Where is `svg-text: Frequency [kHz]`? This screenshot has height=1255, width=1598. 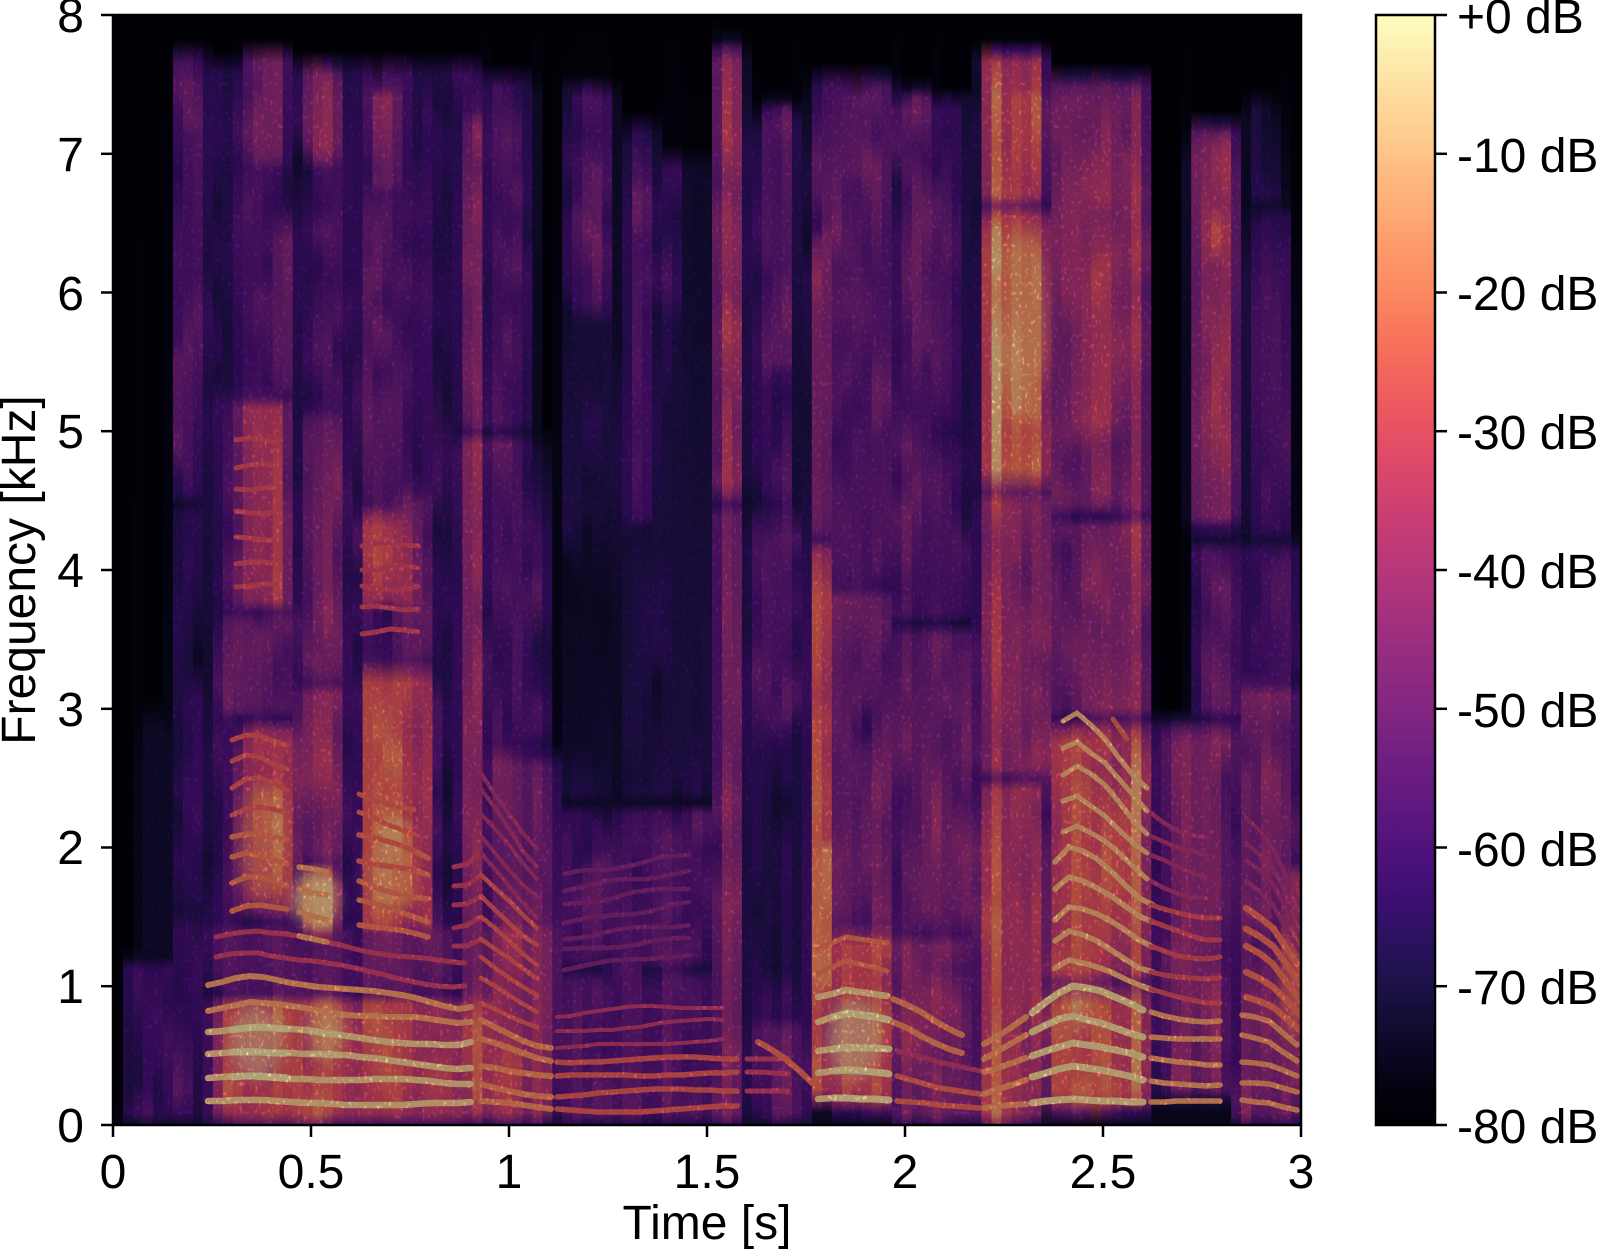 svg-text: Frequency [kHz] is located at coordinates (23, 569).